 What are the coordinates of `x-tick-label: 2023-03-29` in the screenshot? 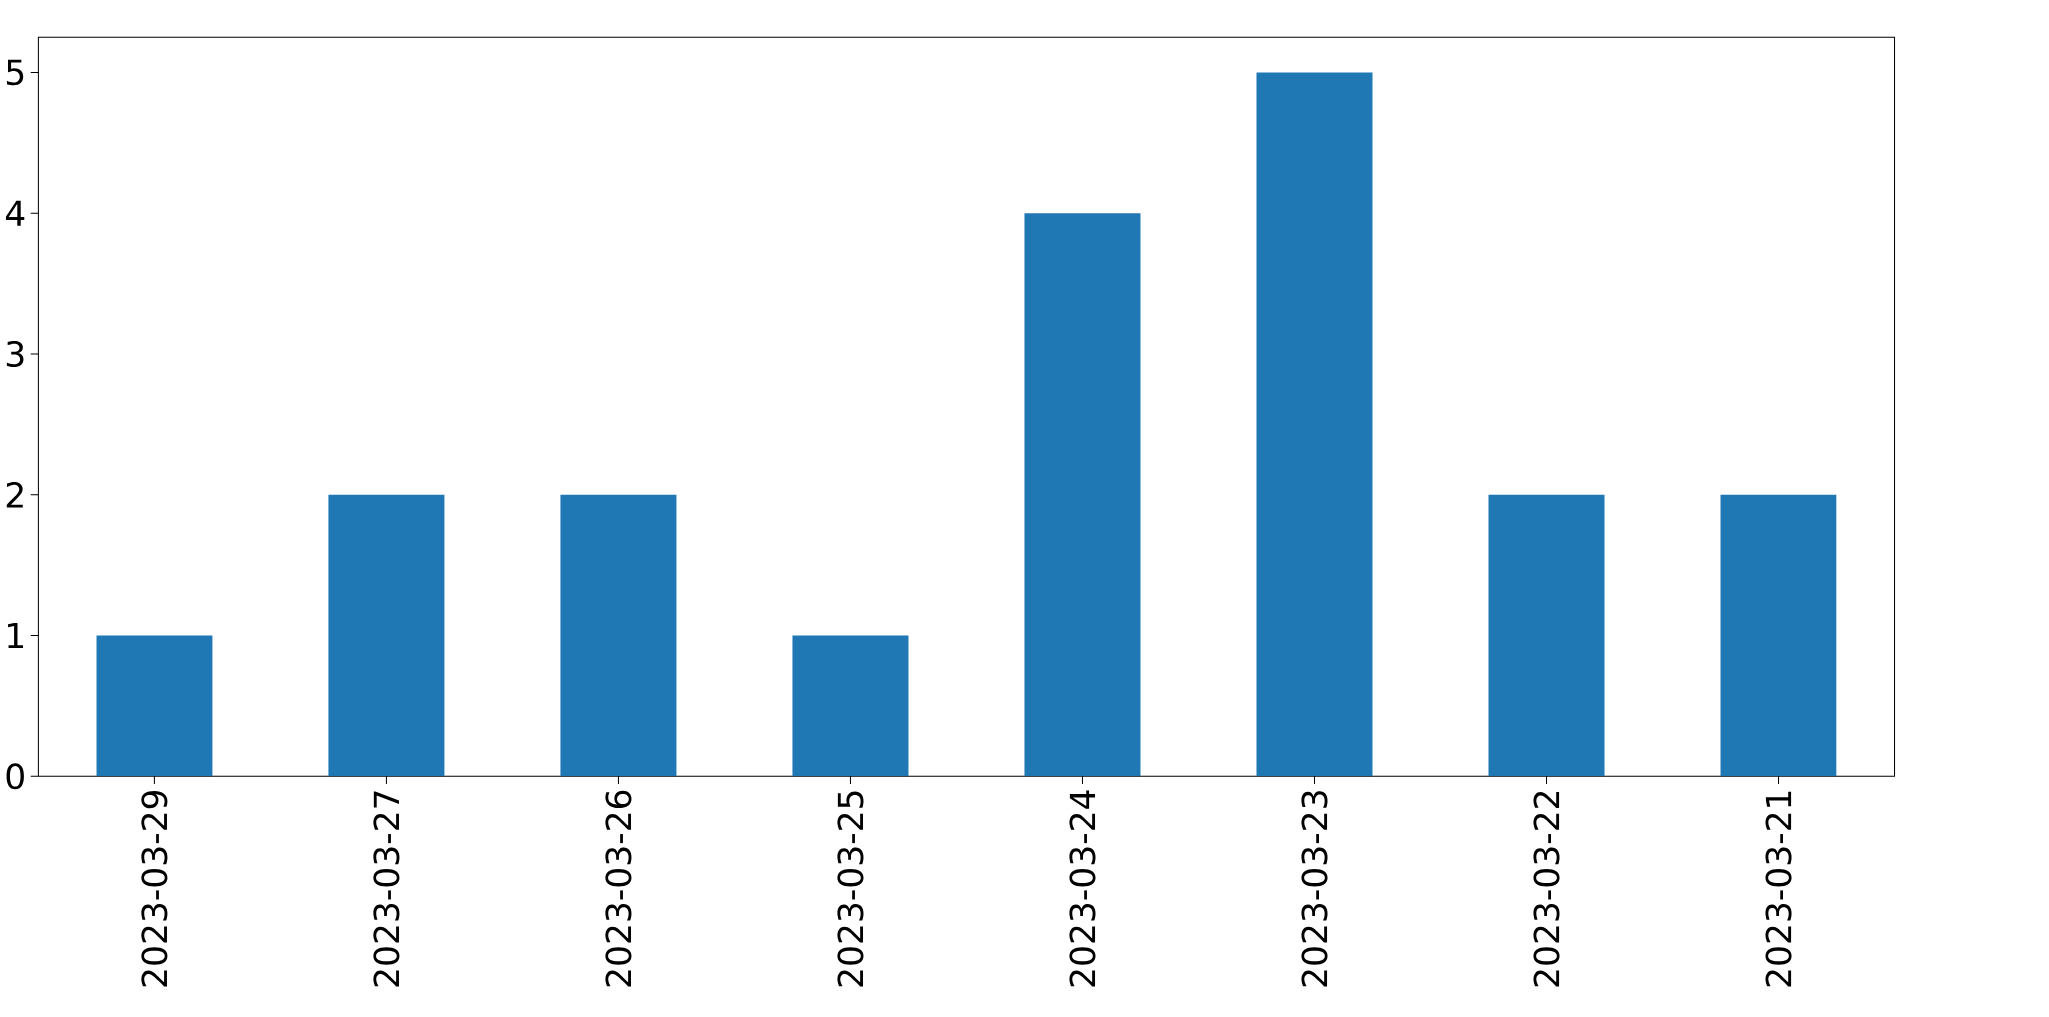 It's located at (154, 888).